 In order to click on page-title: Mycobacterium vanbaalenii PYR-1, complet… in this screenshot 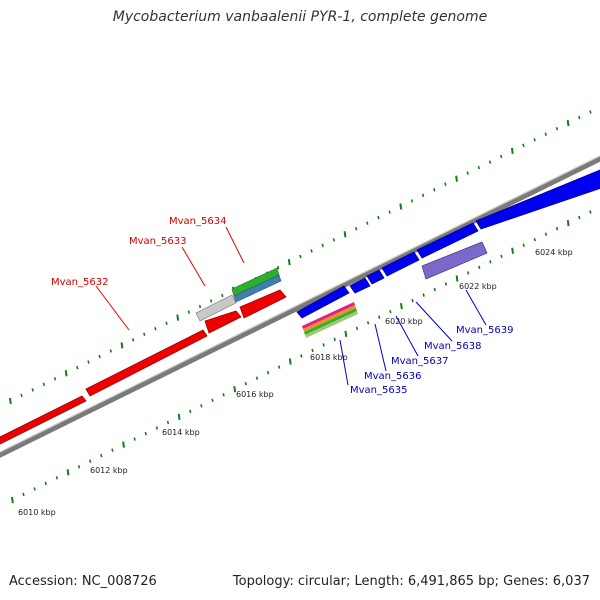, I will do `click(300, 17)`.